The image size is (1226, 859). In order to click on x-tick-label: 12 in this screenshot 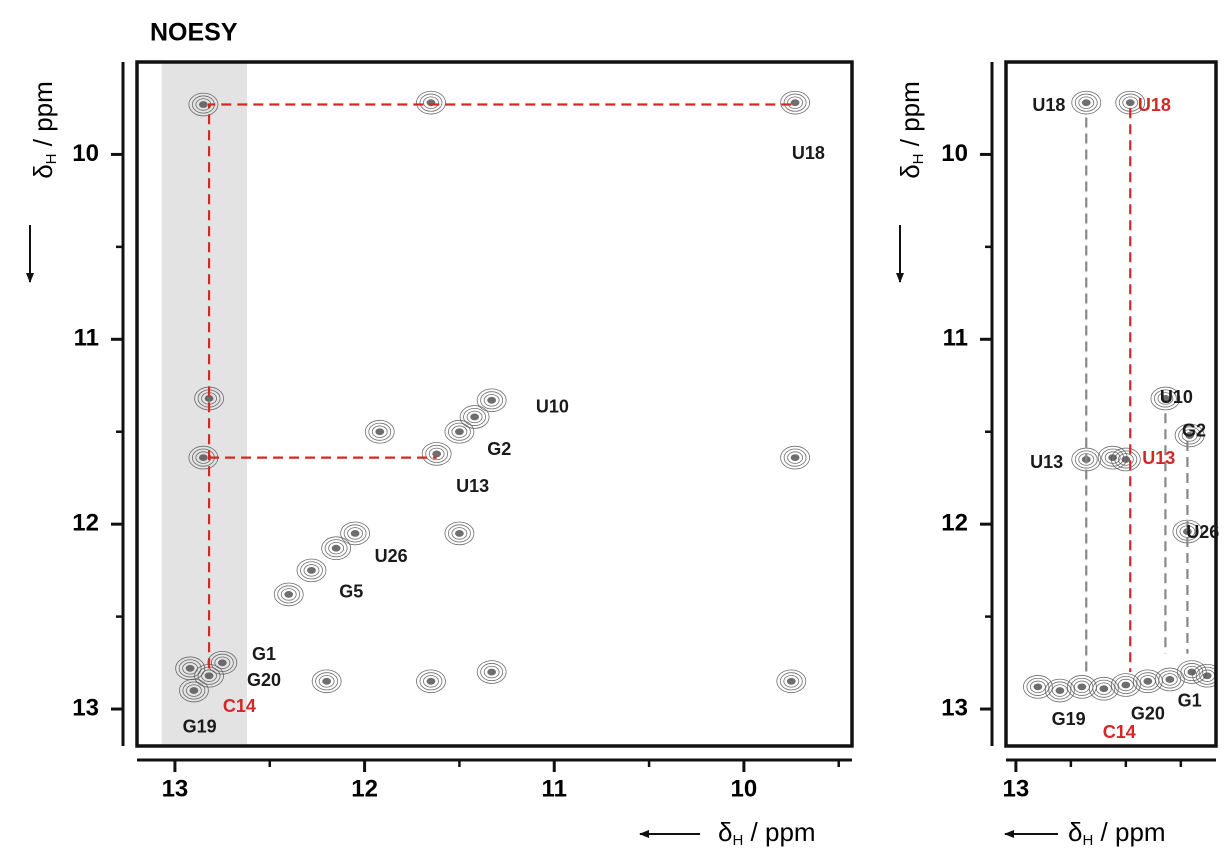, I will do `click(364, 788)`.